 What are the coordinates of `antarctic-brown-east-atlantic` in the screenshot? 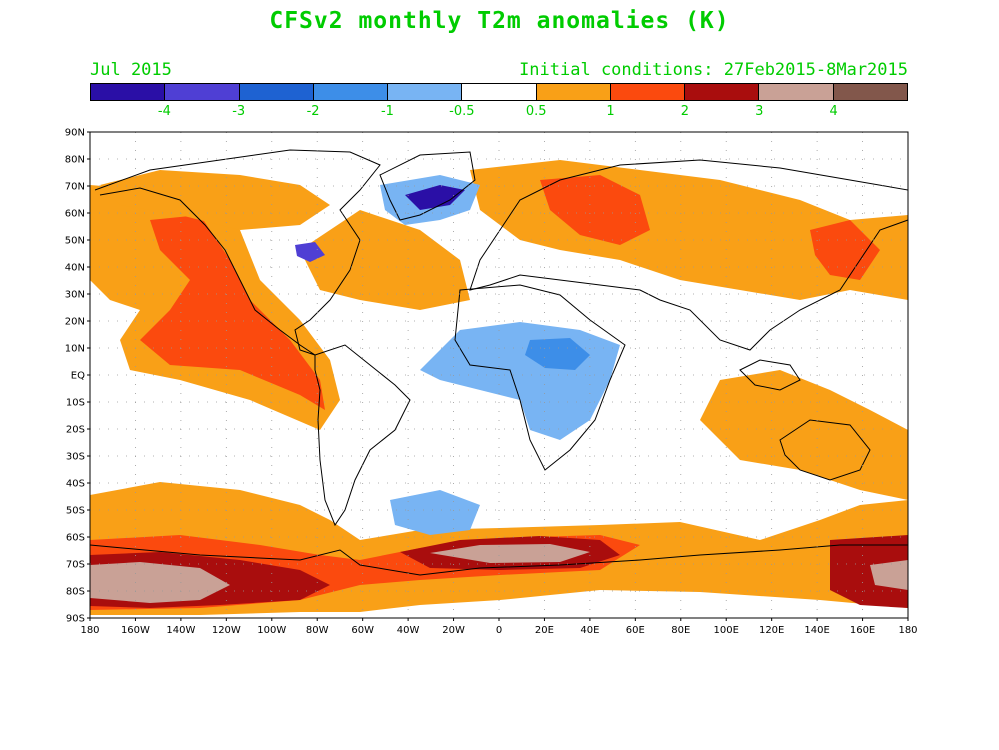 It's located at (510, 553).